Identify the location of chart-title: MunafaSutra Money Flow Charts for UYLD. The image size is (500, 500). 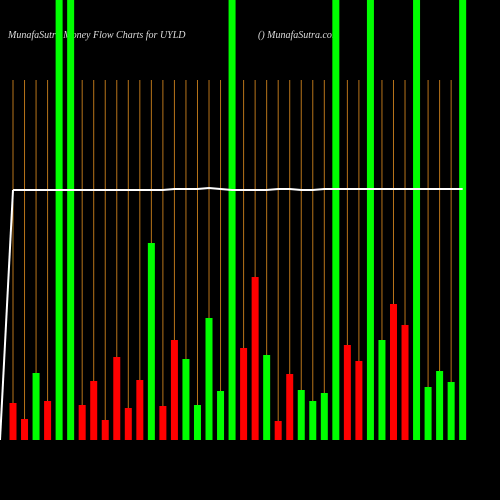
(96, 35).